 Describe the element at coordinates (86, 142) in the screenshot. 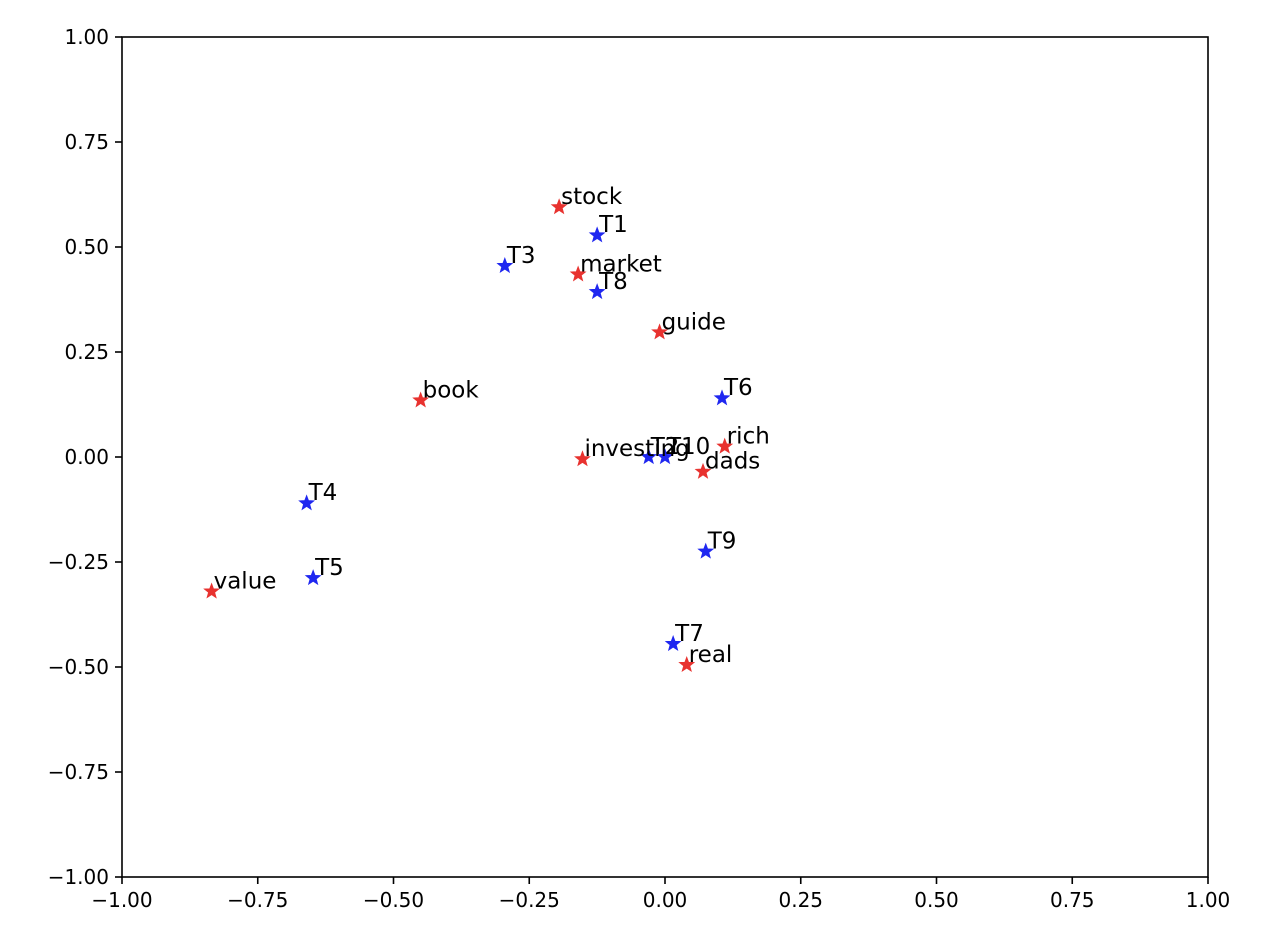

I see `y-tick-label: 0.75` at that location.